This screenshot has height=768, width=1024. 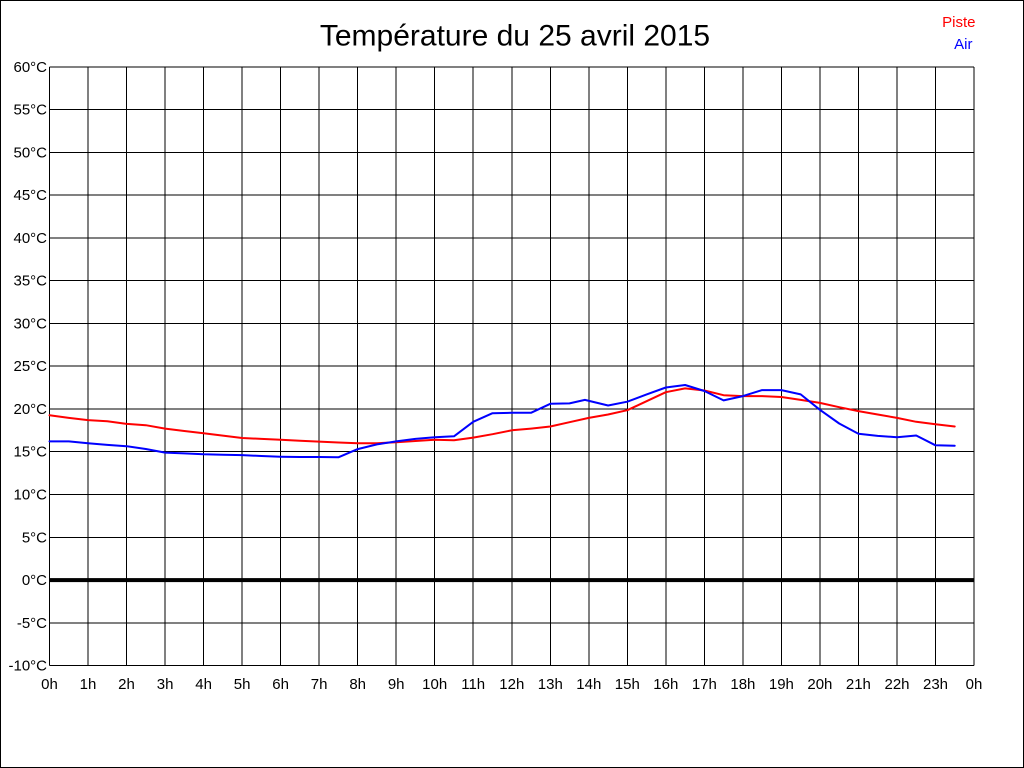 I want to click on svg-text: 35°C, so click(x=30, y=281).